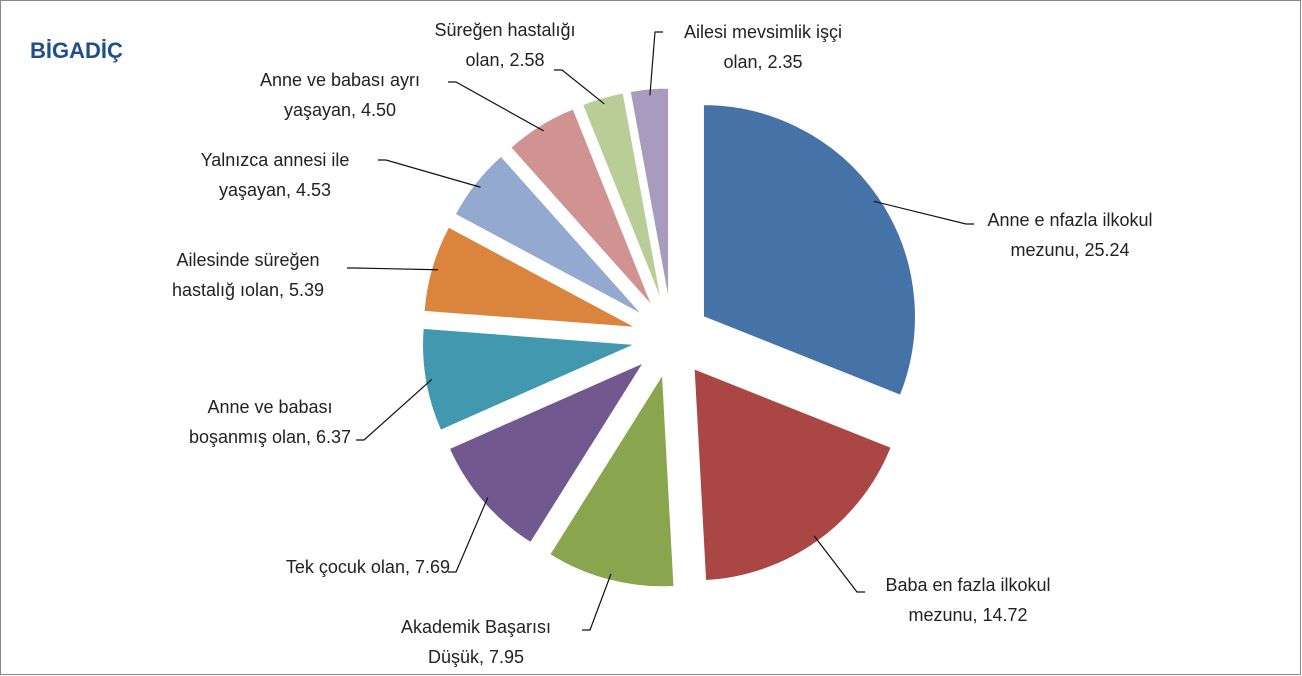 This screenshot has width=1302, height=676. Describe the element at coordinates (476, 642) in the screenshot. I see `data-label: Akademik Başarısı Düşük, 7.95` at that location.